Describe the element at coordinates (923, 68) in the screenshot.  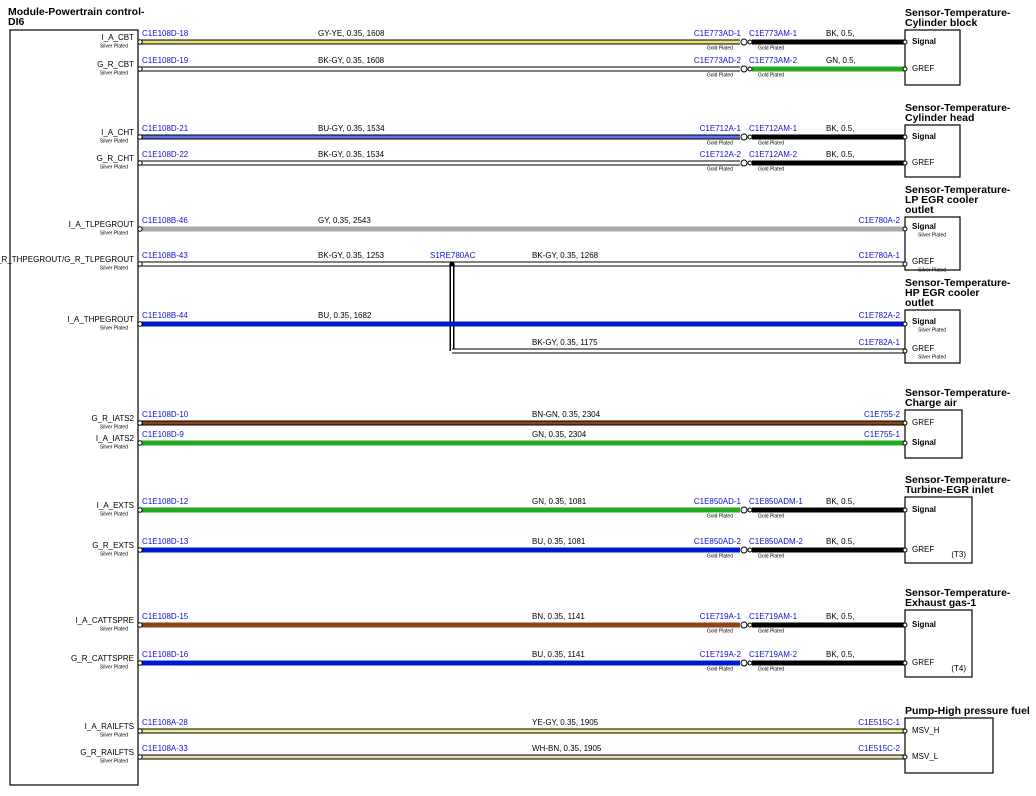
I see `sensor-pin: GREF` at that location.